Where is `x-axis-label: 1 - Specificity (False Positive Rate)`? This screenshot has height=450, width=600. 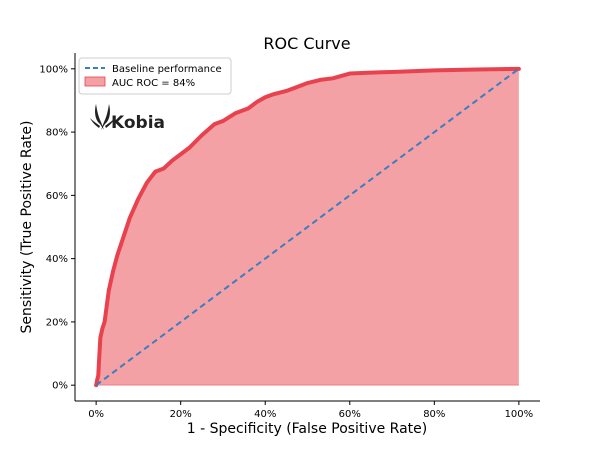
x-axis-label: 1 - Specificity (False Positive Rate) is located at coordinates (307, 429).